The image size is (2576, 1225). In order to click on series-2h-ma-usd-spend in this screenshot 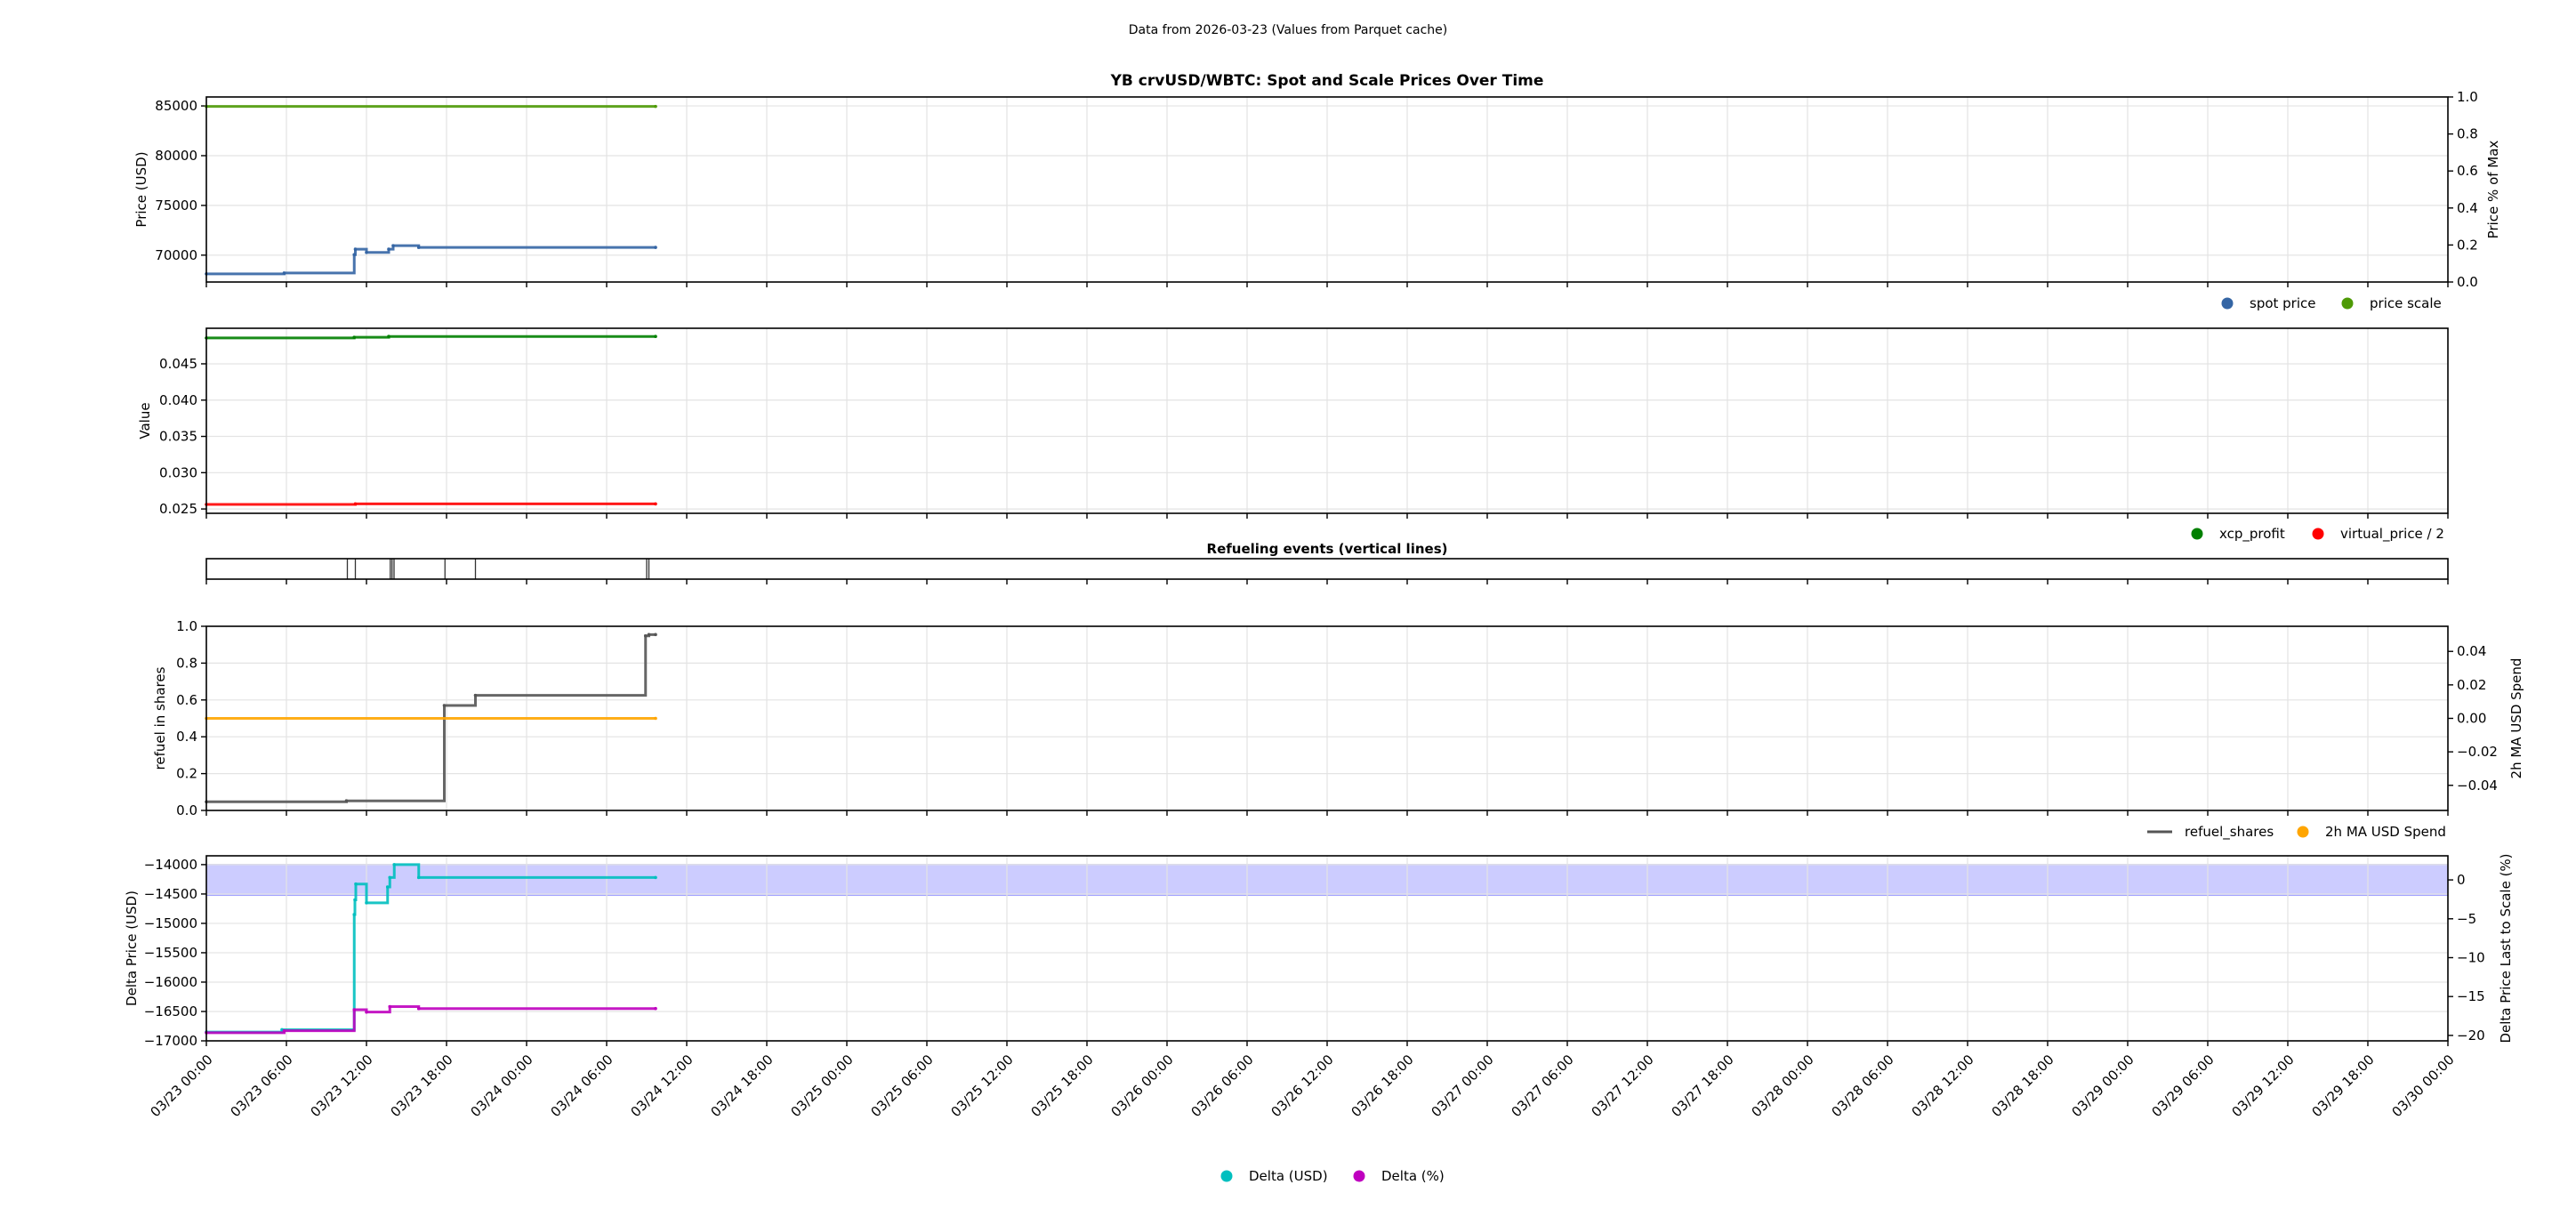, I will do `click(431, 718)`.